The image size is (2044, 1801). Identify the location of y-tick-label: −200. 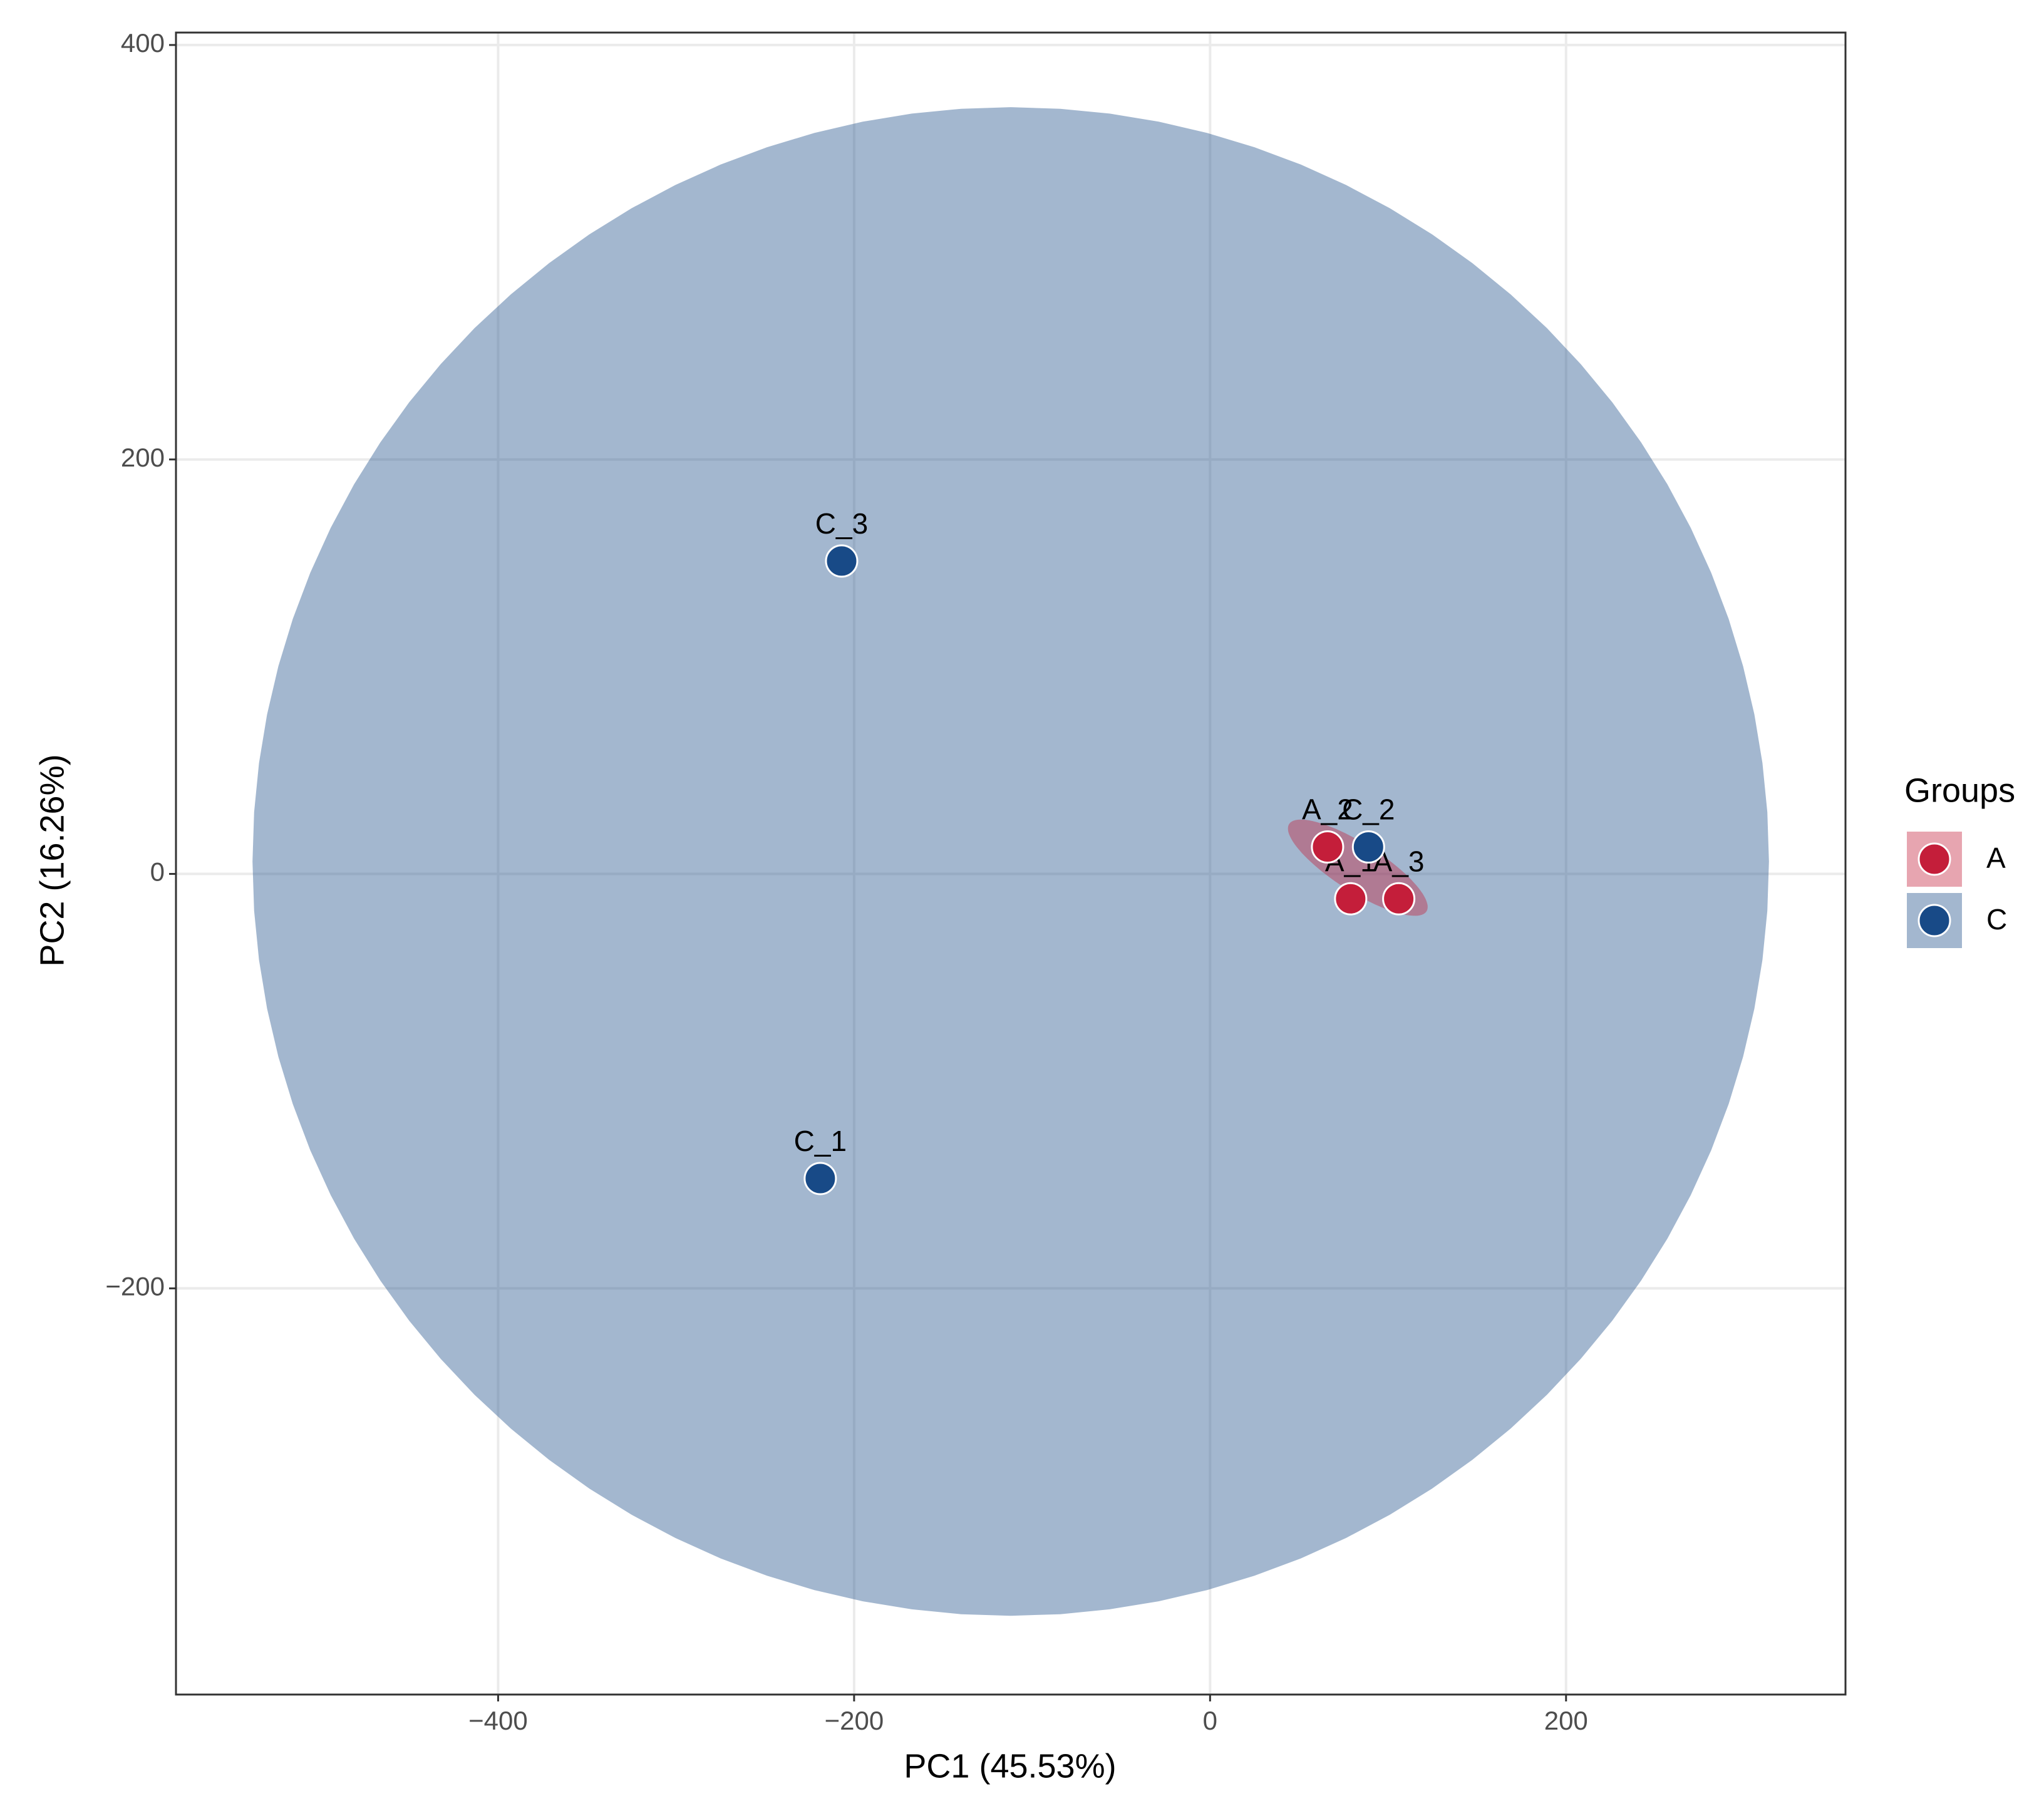
(135, 1286).